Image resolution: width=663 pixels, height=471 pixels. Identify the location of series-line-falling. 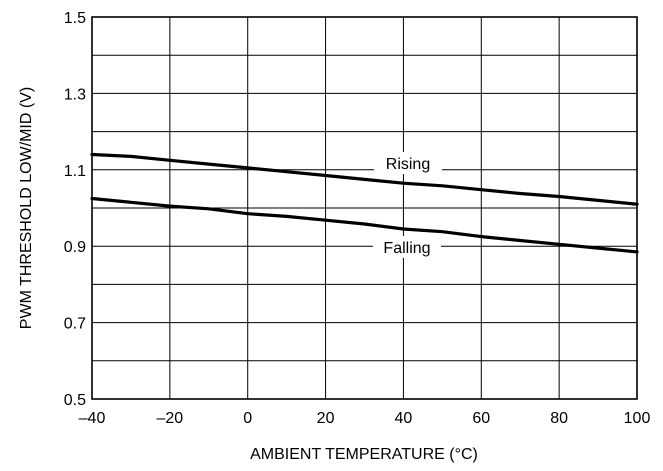
(364, 225).